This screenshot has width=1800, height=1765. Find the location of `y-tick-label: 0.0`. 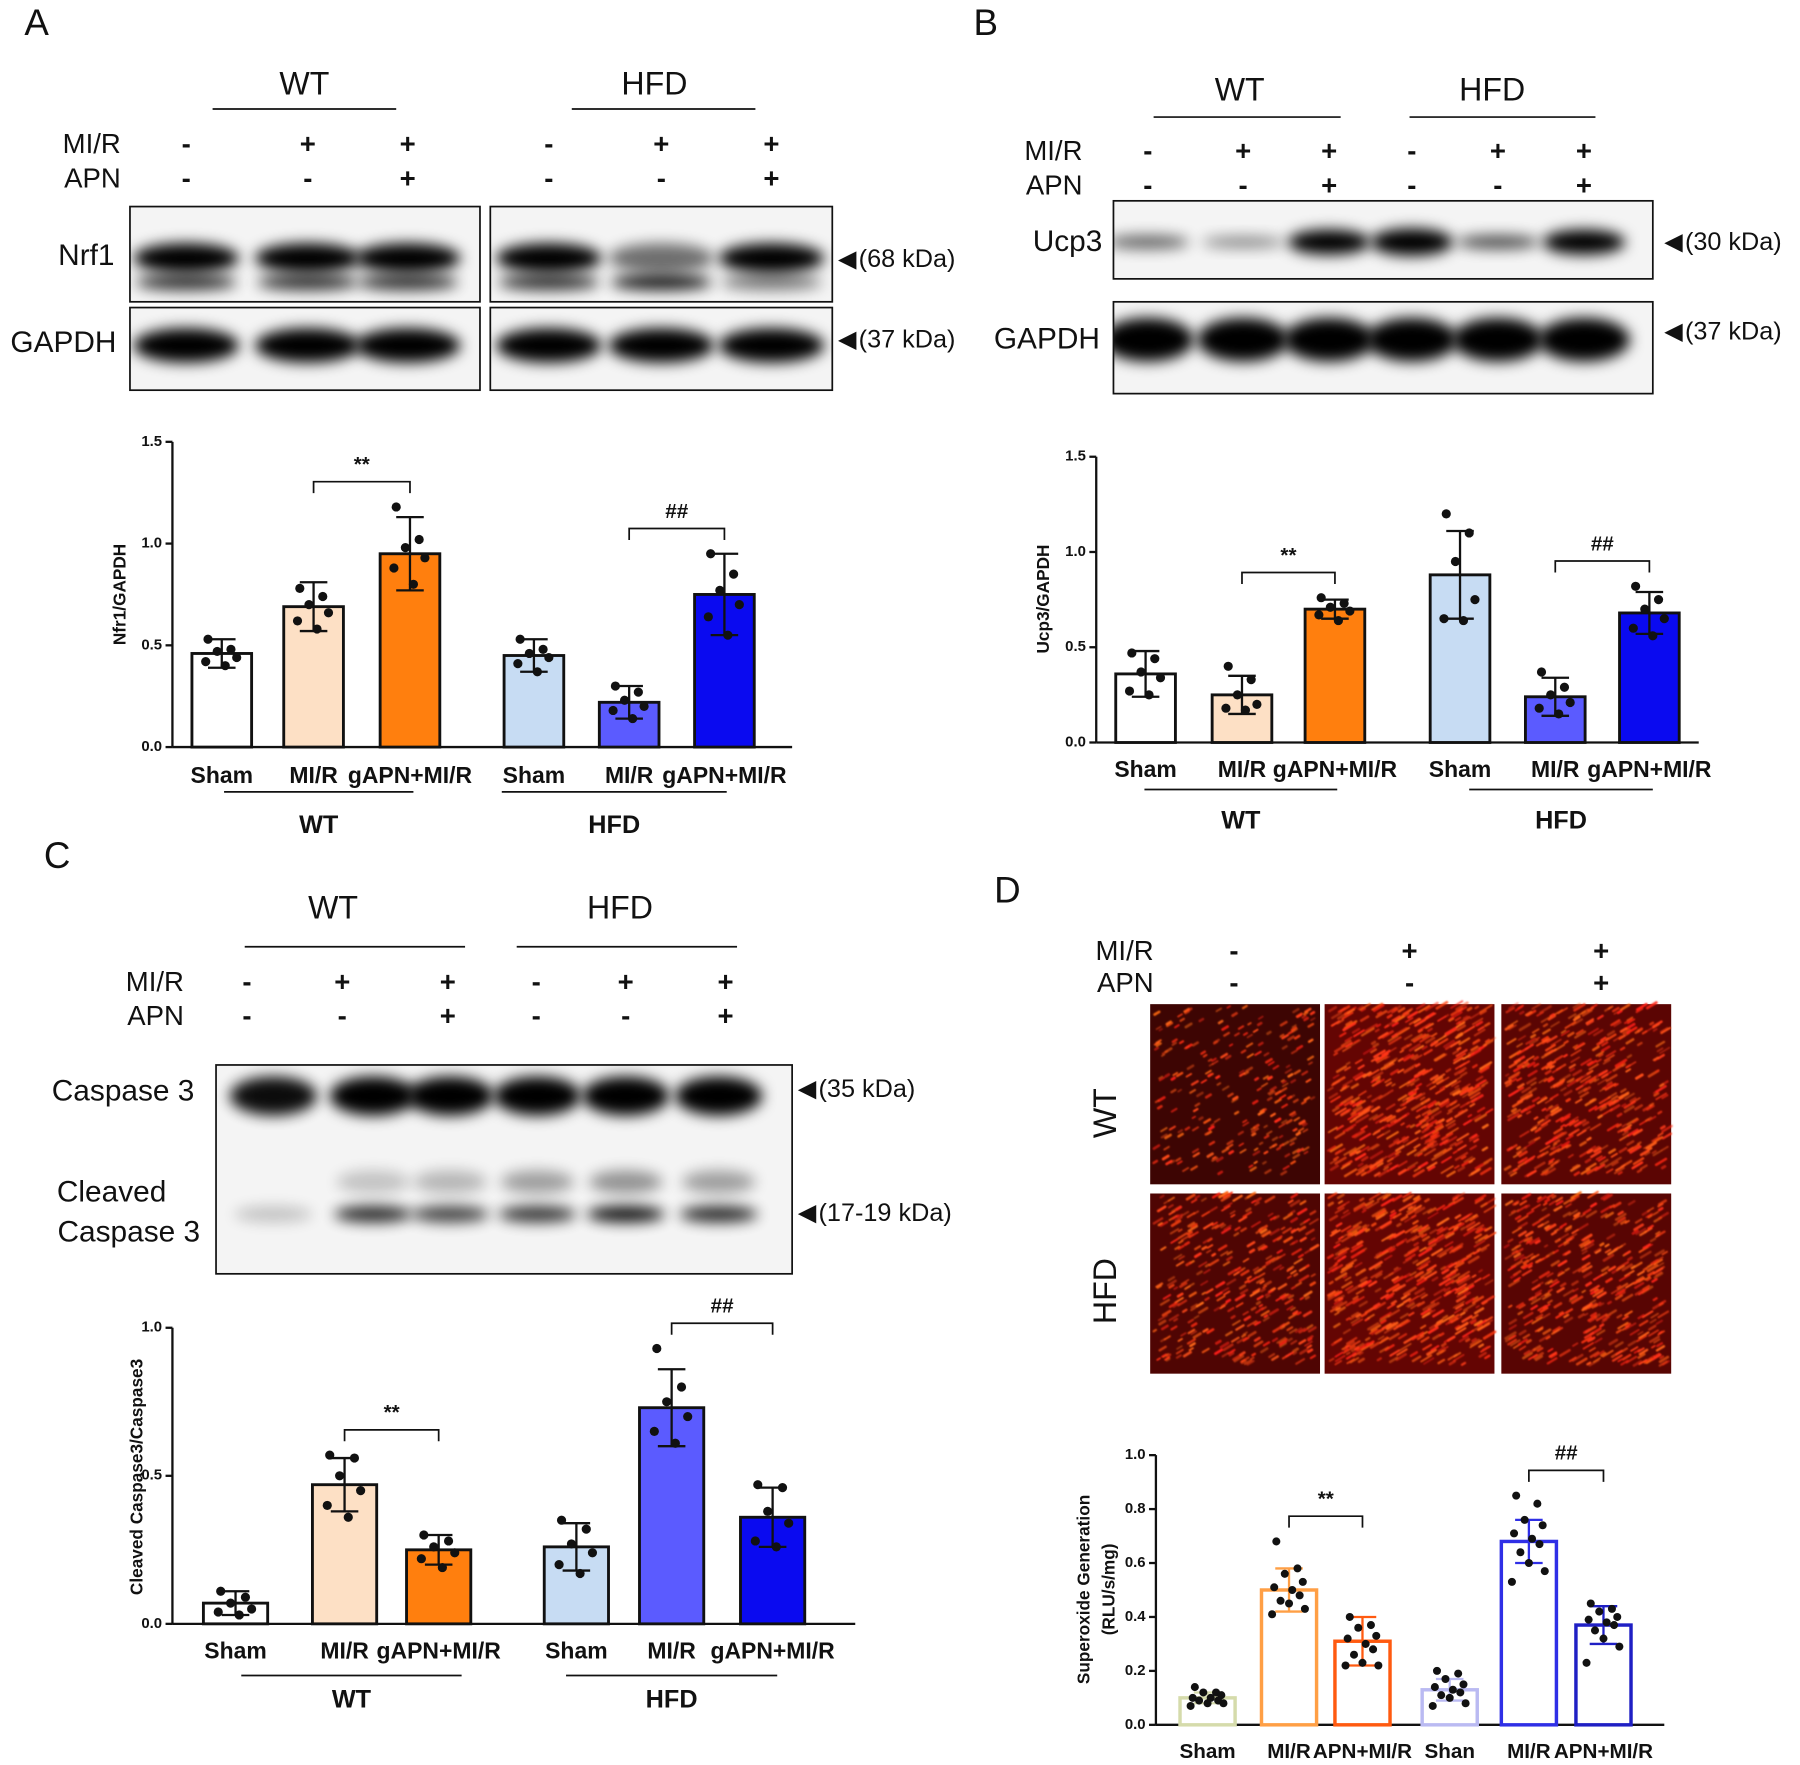

y-tick-label: 0.0 is located at coordinates (1075, 742).